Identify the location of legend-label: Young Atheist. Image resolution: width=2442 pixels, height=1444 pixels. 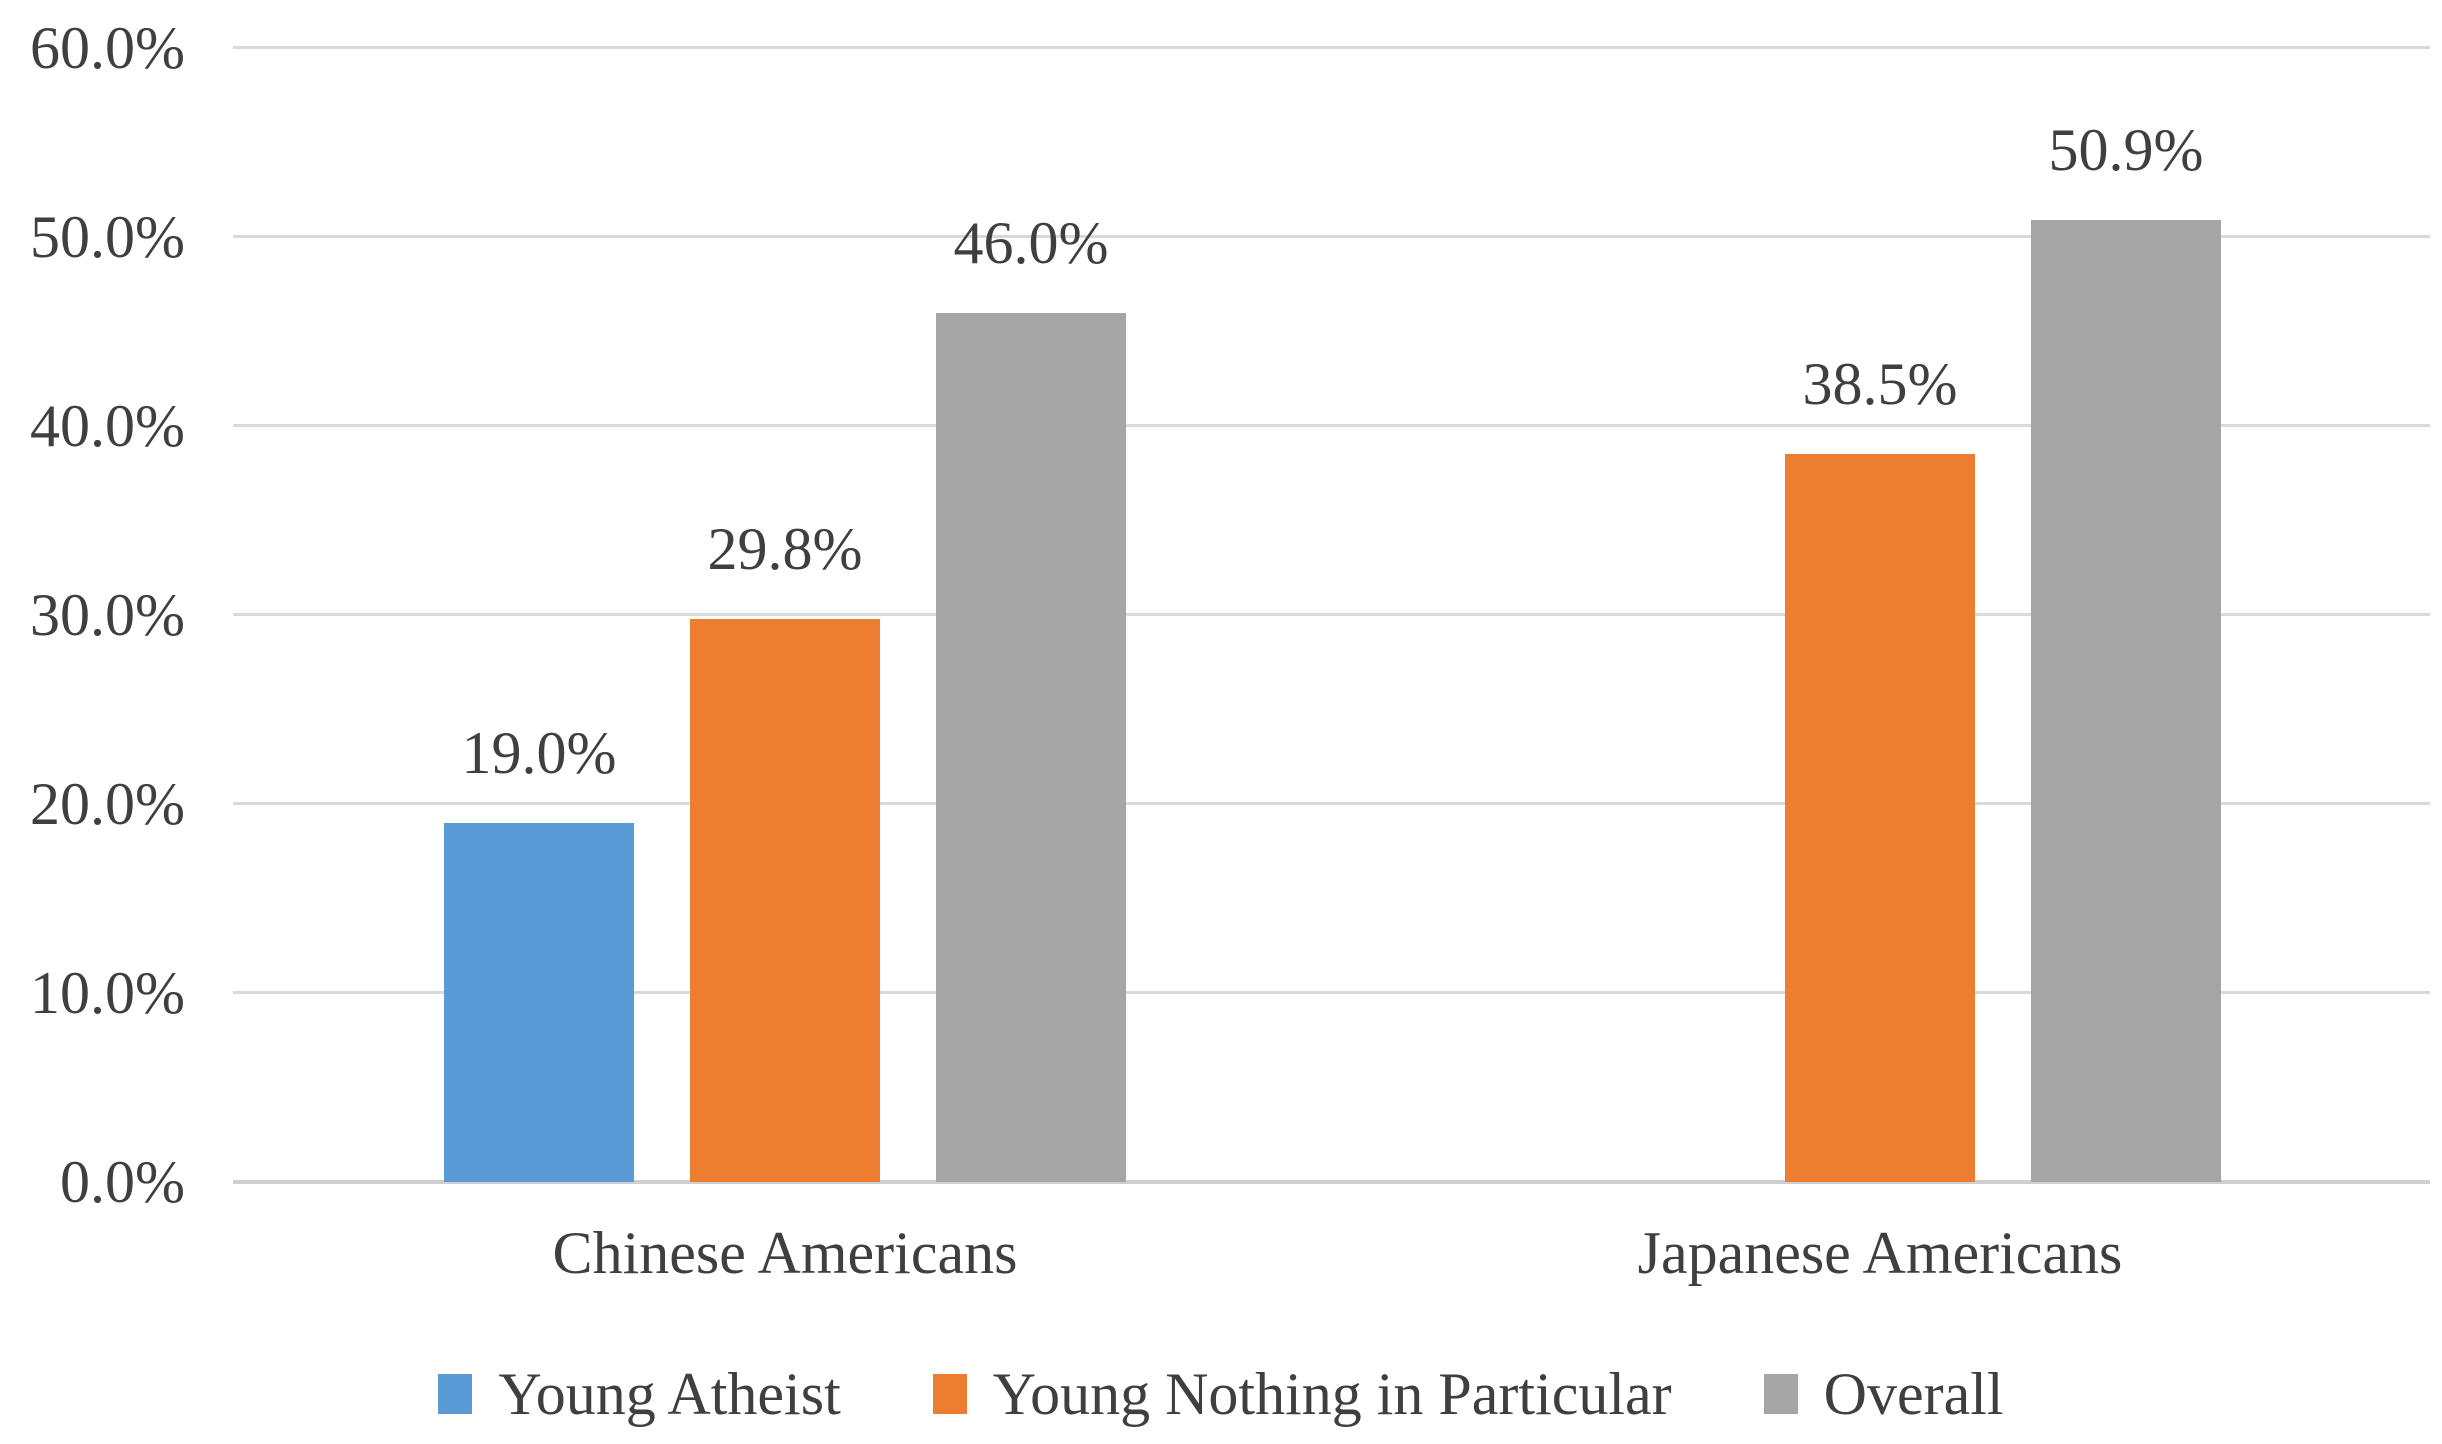
(669, 1394).